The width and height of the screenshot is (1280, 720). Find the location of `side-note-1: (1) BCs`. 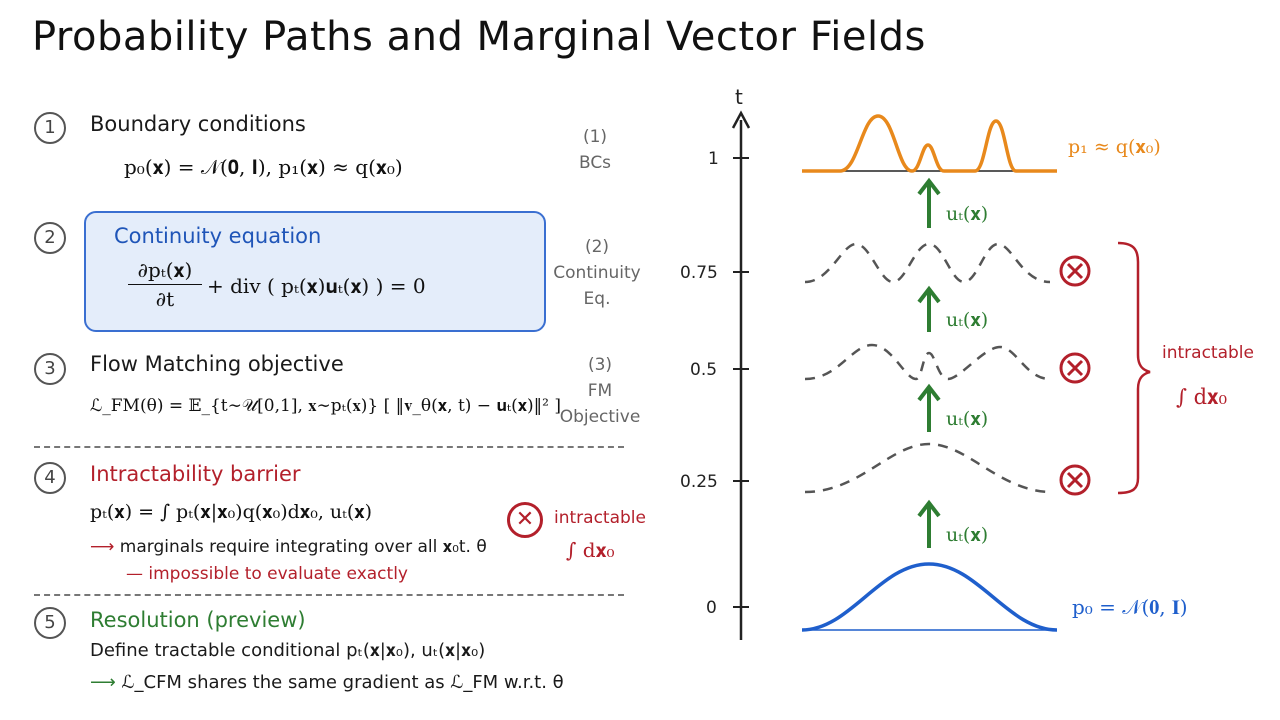

side-note-1: (1) BCs is located at coordinates (595, 150).